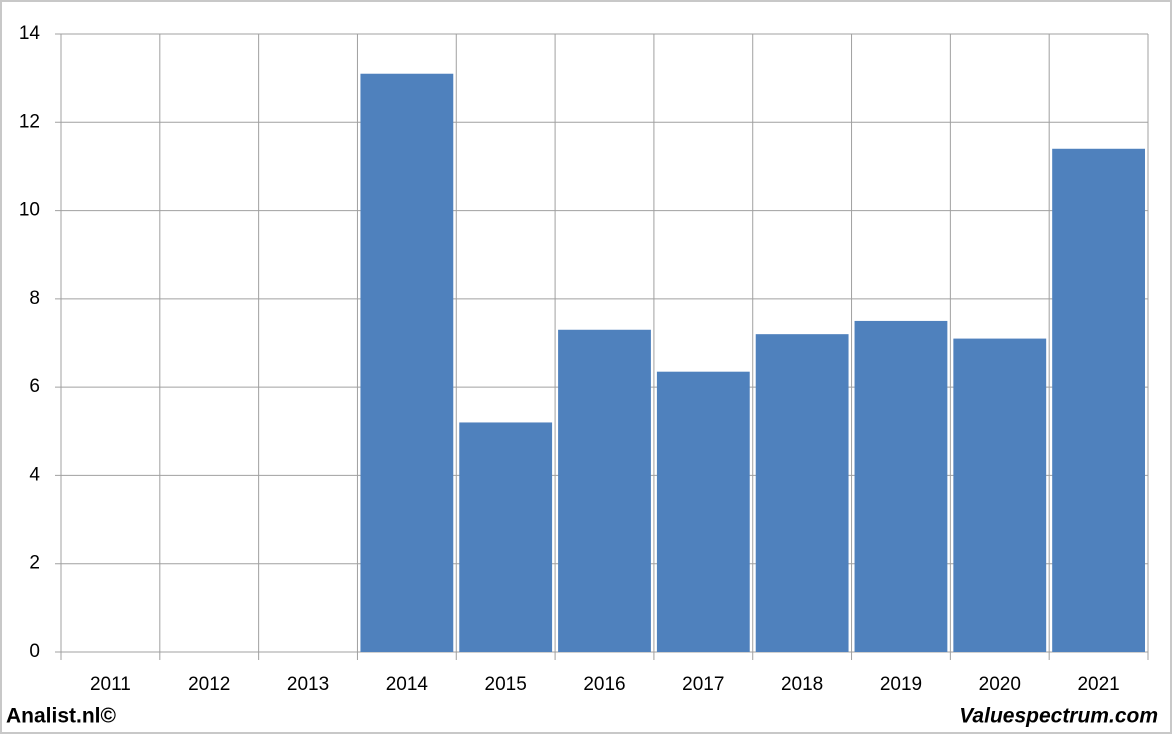 This screenshot has width=1172, height=734. Describe the element at coordinates (308, 684) in the screenshot. I see `x-tick-label: 2013` at that location.